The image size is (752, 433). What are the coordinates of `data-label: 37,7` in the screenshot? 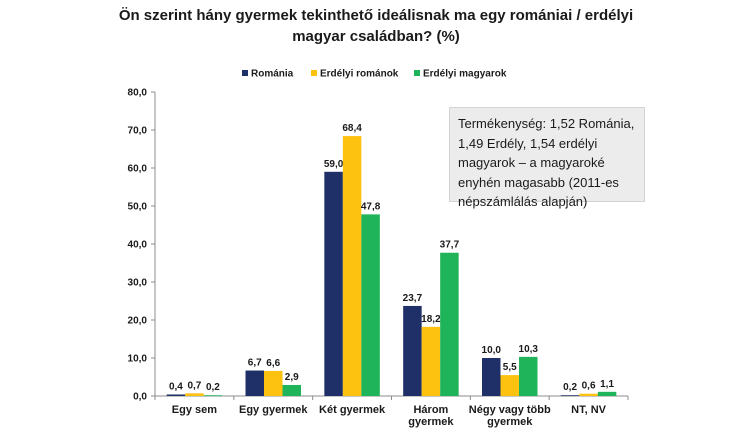 It's located at (450, 245).